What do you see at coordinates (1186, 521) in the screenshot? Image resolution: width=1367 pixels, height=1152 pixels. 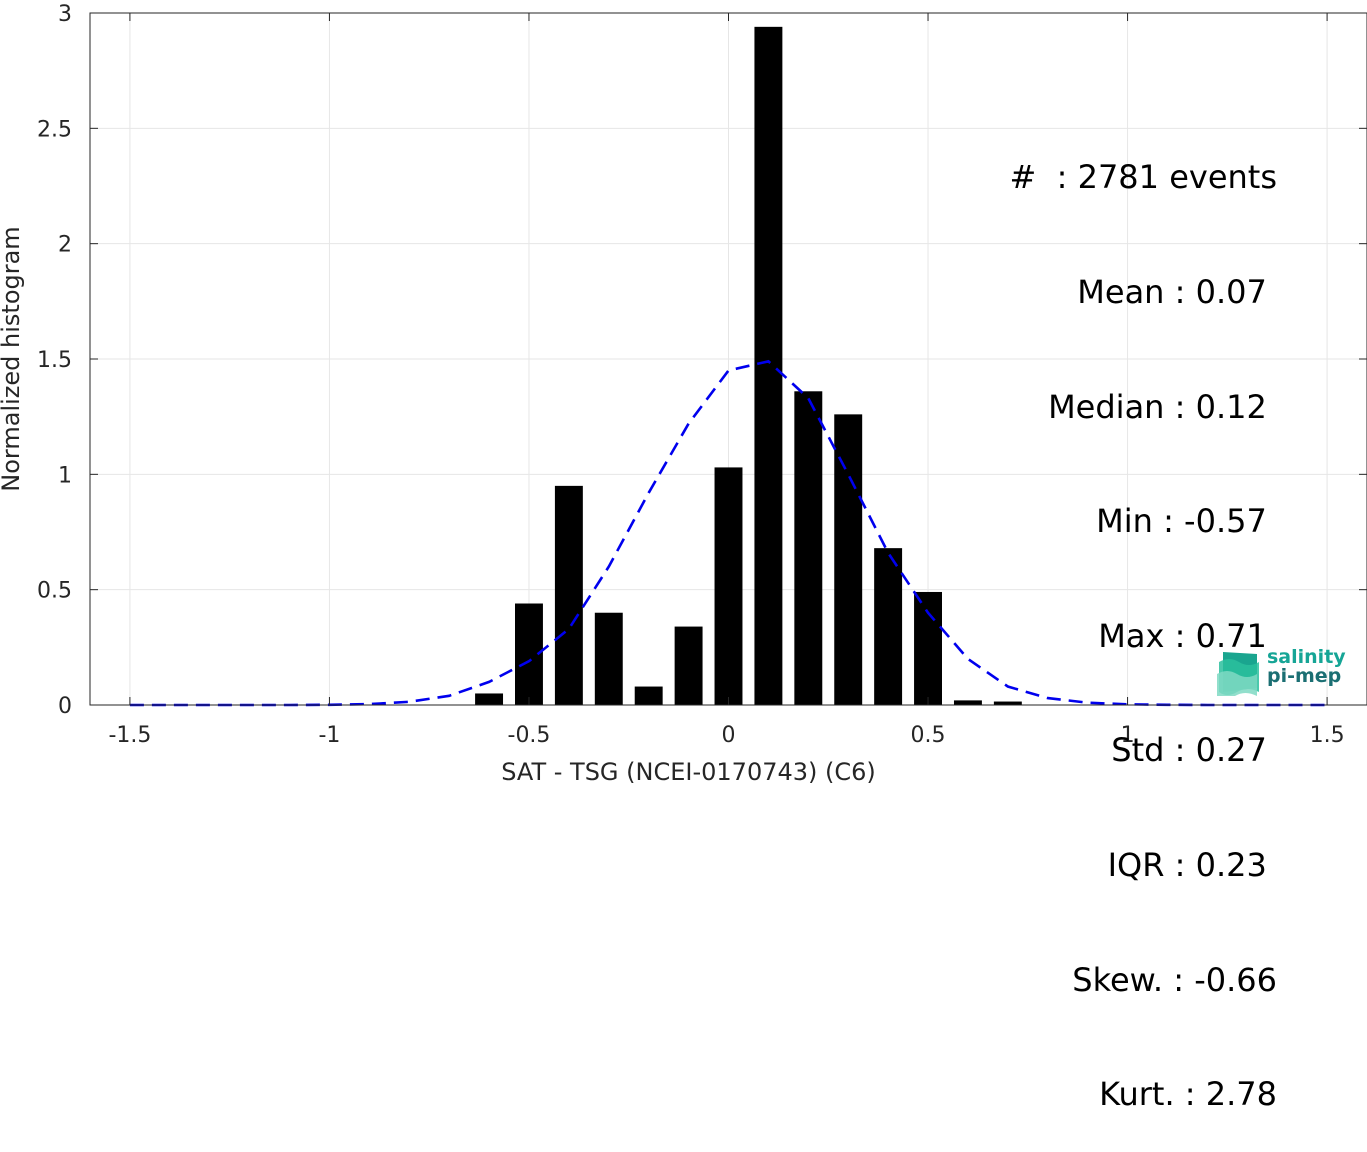 I see `stat-min: Min : -0.57` at bounding box center [1186, 521].